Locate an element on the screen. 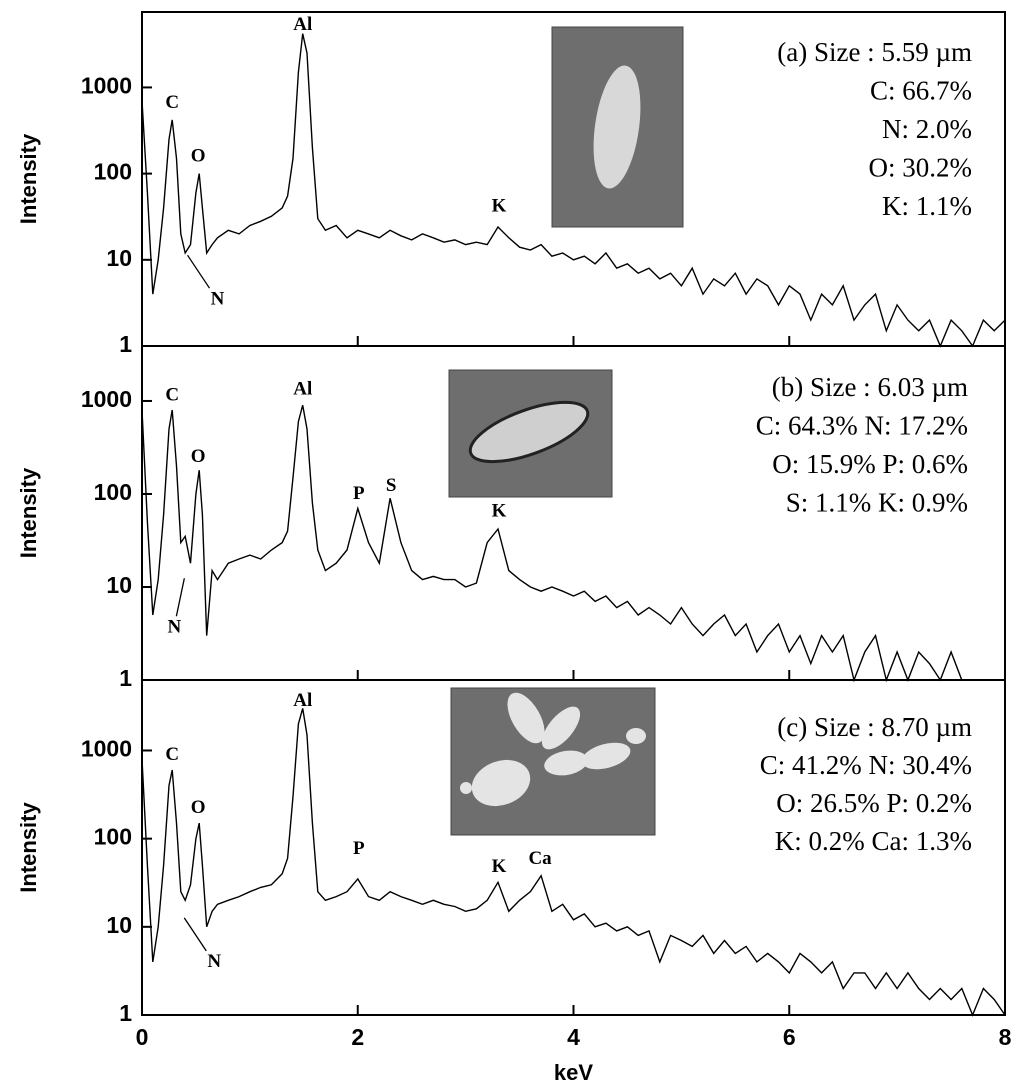  peak-label: S is located at coordinates (391, 485).